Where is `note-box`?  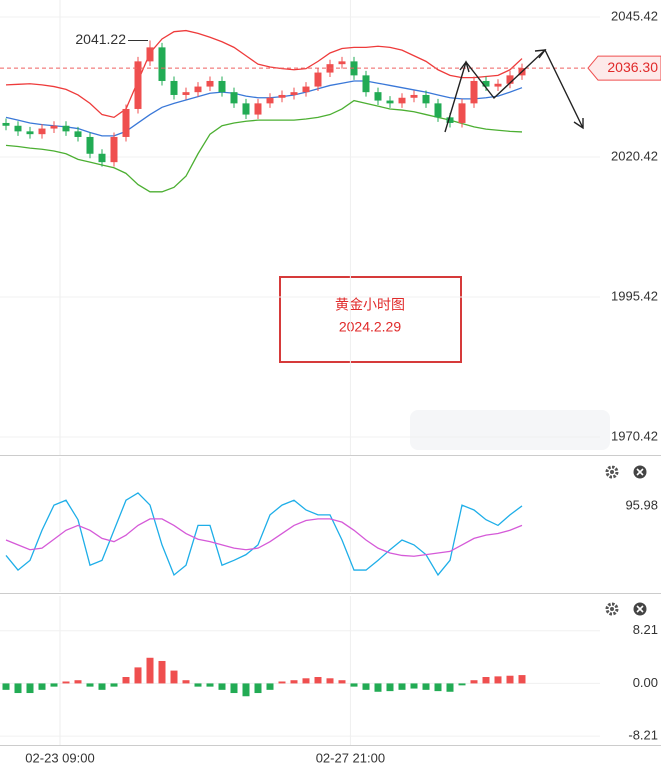
note-box is located at coordinates (370, 319).